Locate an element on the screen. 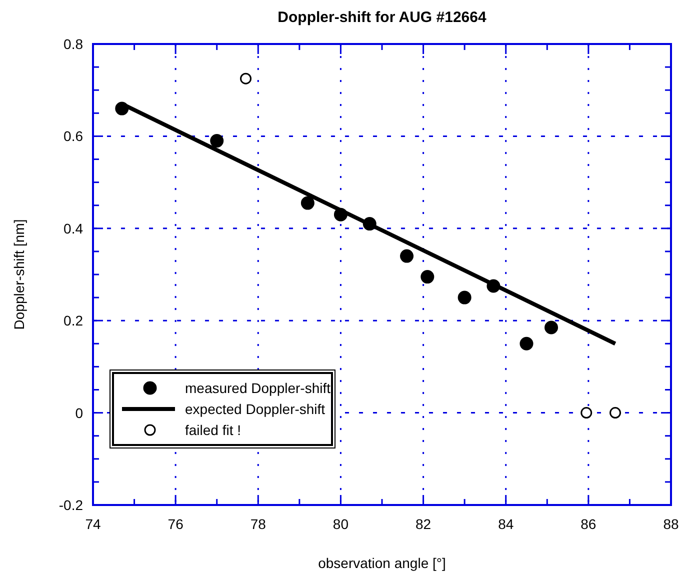  y-axis-title: Doppler-shift [nm] is located at coordinates (19, 274).